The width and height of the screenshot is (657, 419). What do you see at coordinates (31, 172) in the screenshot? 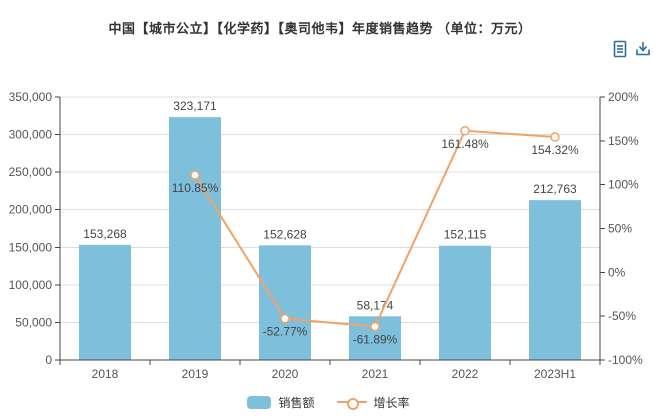
I see `left-axis-tick-label: 250,000` at bounding box center [31, 172].